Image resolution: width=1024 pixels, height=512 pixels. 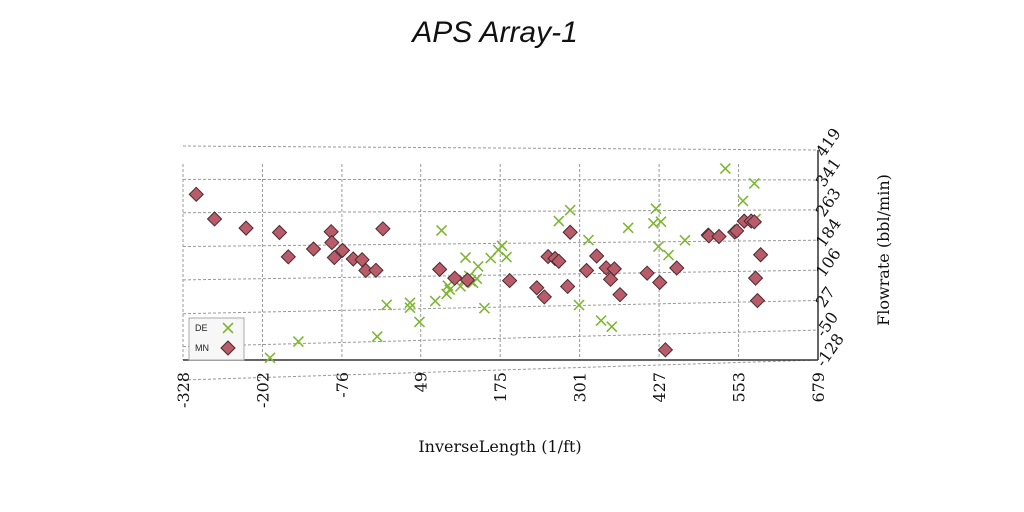 What do you see at coordinates (228, 328) in the screenshot?
I see `legend-marker-de` at bounding box center [228, 328].